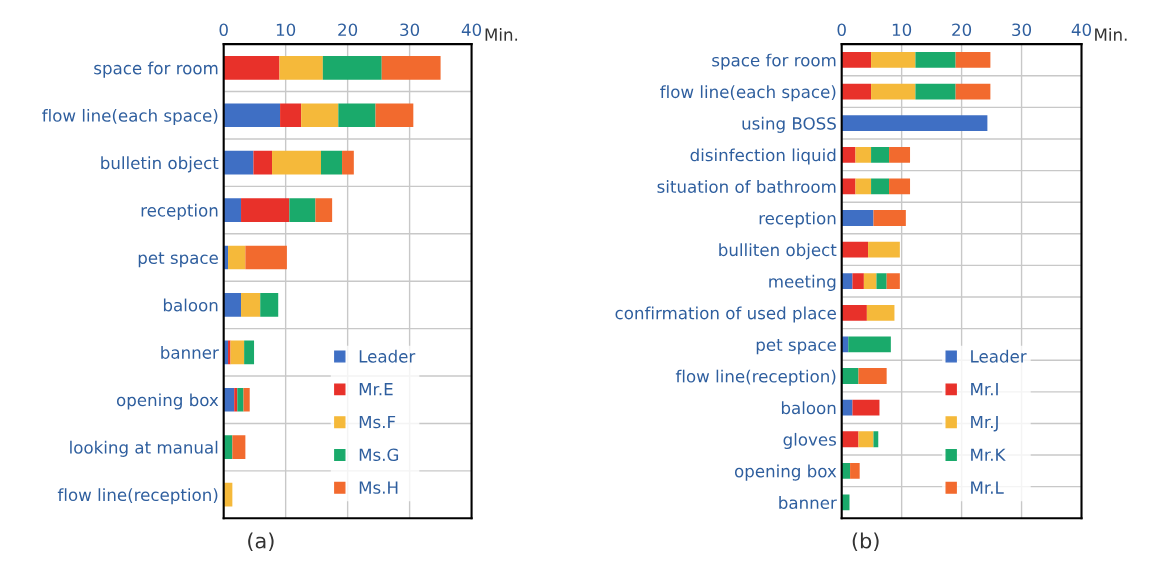  I want to click on text: (b), so click(865, 542).